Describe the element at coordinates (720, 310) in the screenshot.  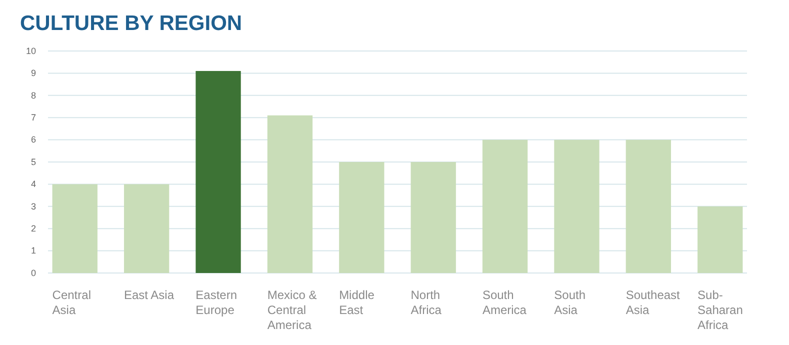
I see `x-tick-label: Sub-Saharan Africa` at that location.